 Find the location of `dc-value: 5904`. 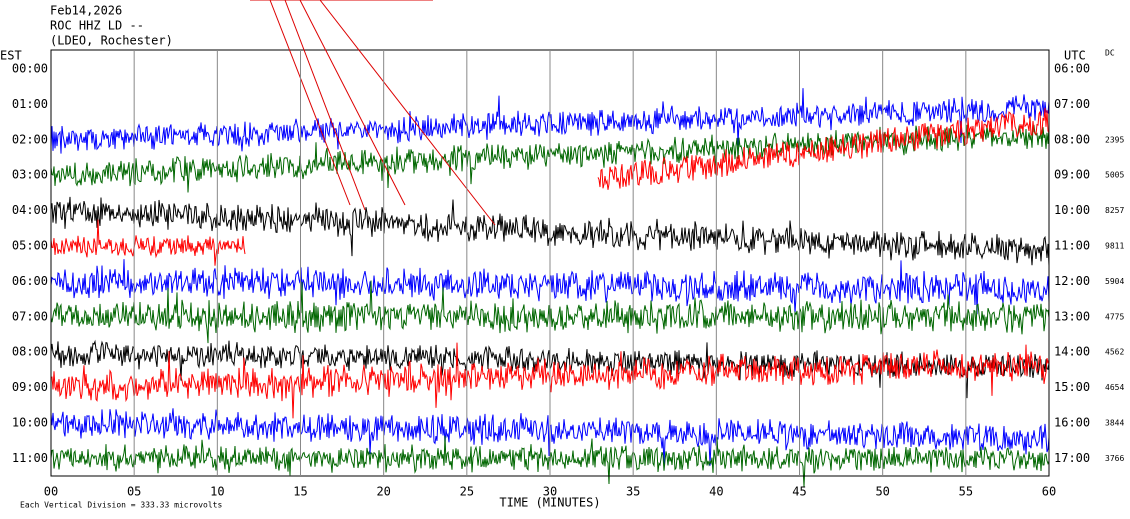

dc-value: 5904 is located at coordinates (1114, 281).